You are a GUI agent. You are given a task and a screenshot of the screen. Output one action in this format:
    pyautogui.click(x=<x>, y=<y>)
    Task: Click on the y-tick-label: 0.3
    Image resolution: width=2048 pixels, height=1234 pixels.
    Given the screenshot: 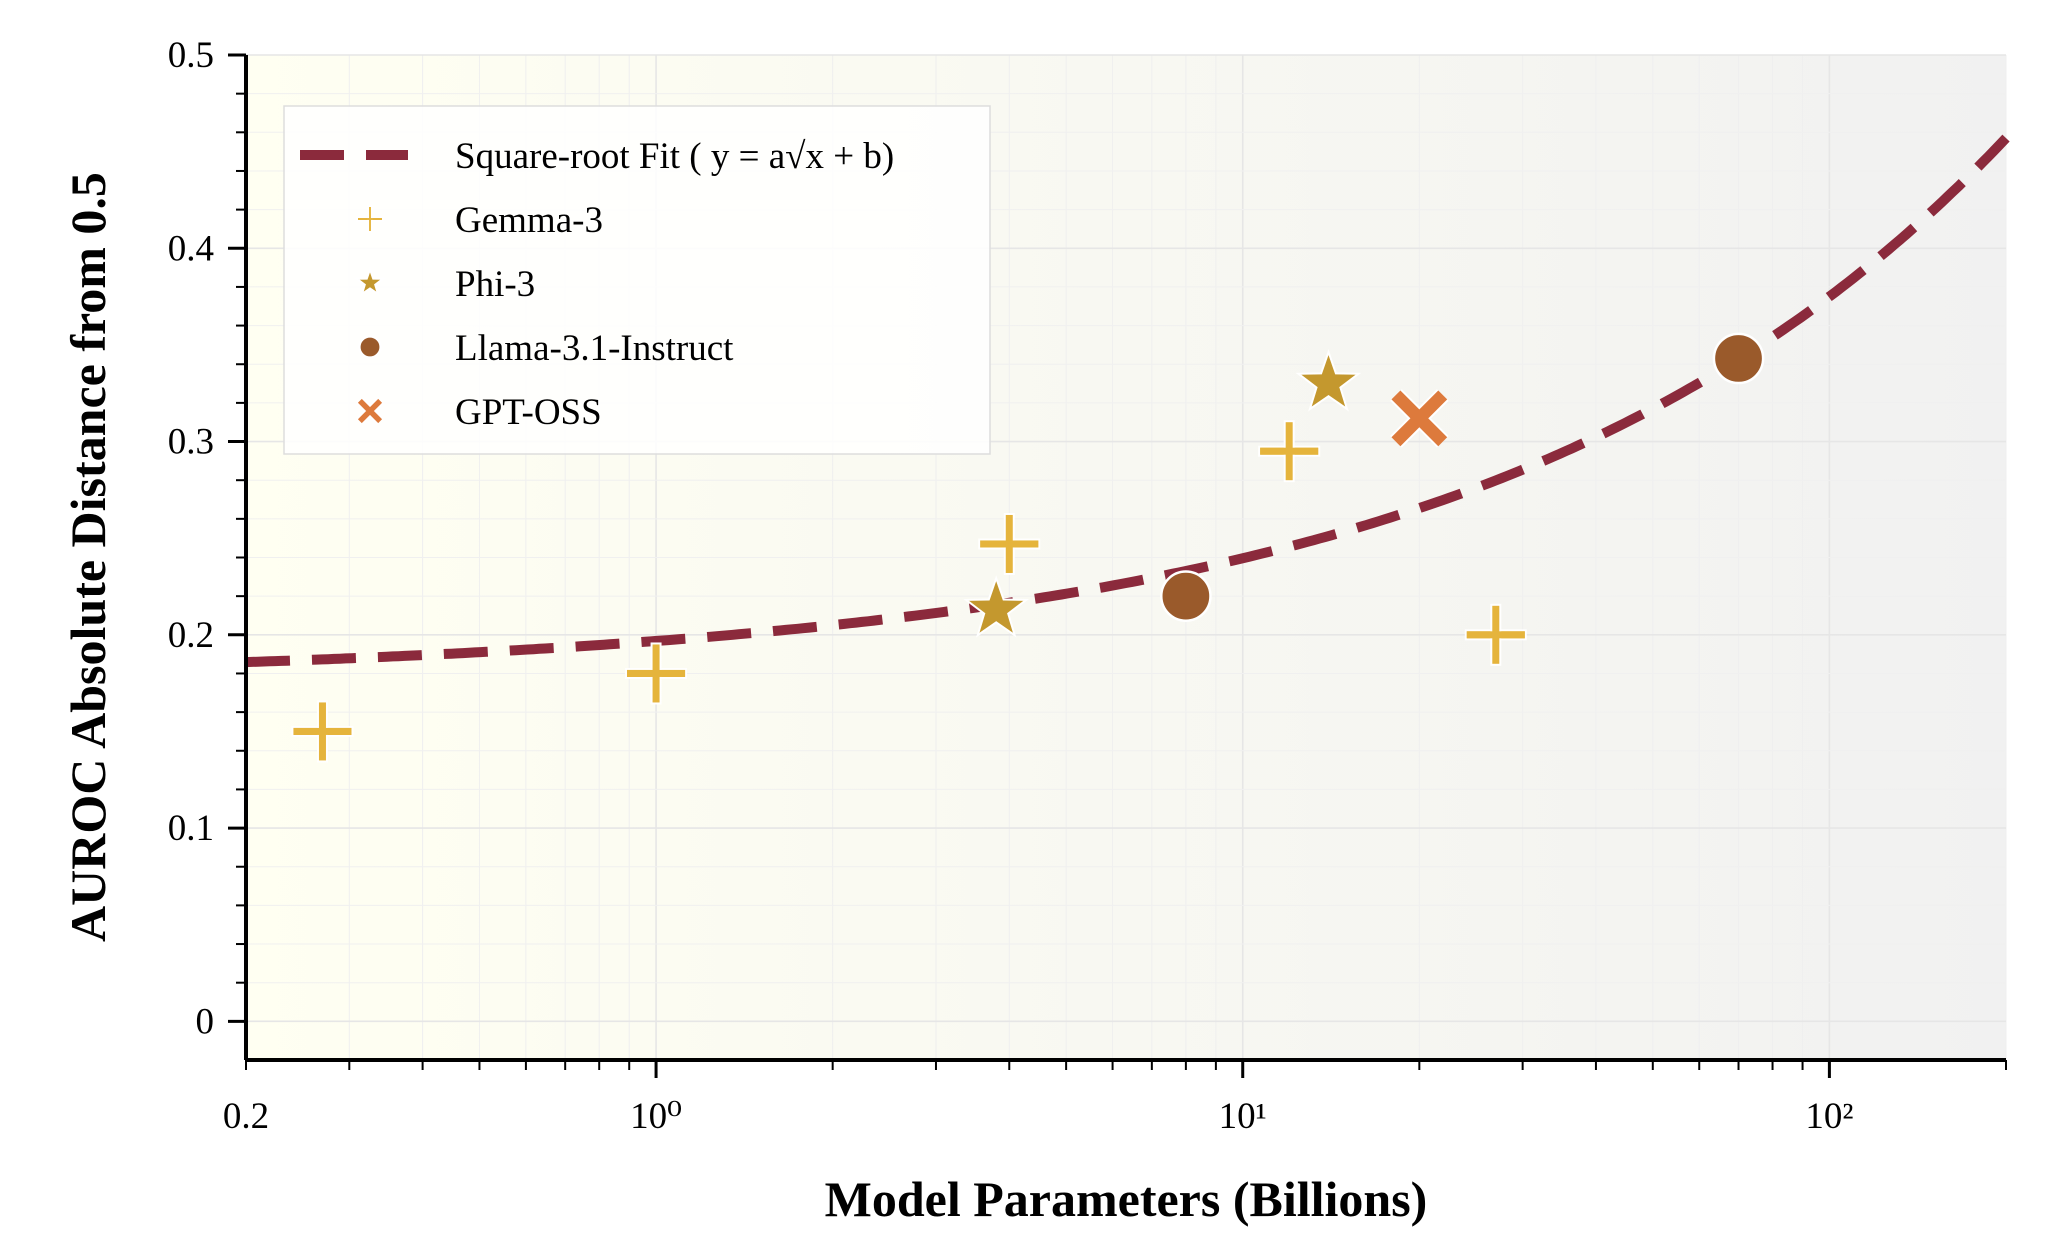 What is the action you would take?
    pyautogui.click(x=191, y=442)
    